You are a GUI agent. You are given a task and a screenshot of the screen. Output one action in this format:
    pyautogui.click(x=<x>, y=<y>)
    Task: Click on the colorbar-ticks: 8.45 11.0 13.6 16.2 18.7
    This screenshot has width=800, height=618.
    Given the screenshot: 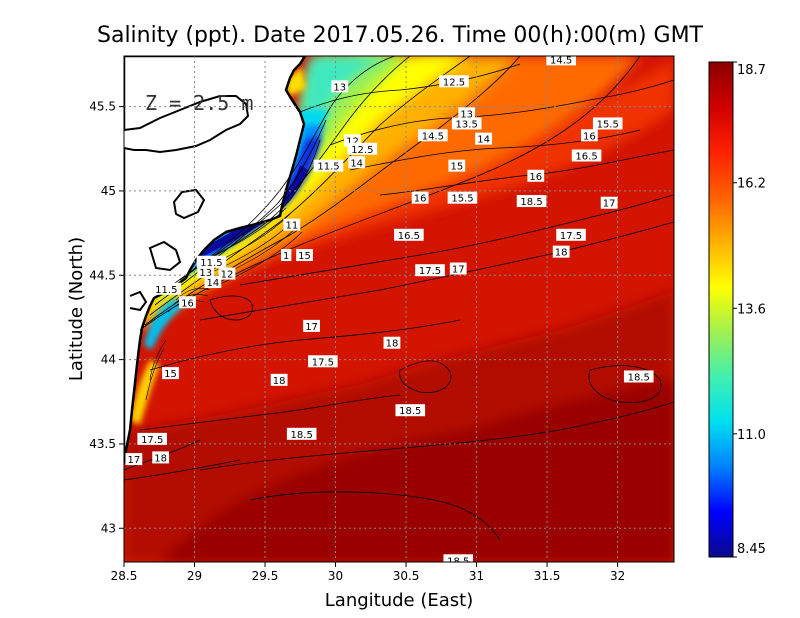 What is the action you would take?
    pyautogui.click(x=749, y=309)
    